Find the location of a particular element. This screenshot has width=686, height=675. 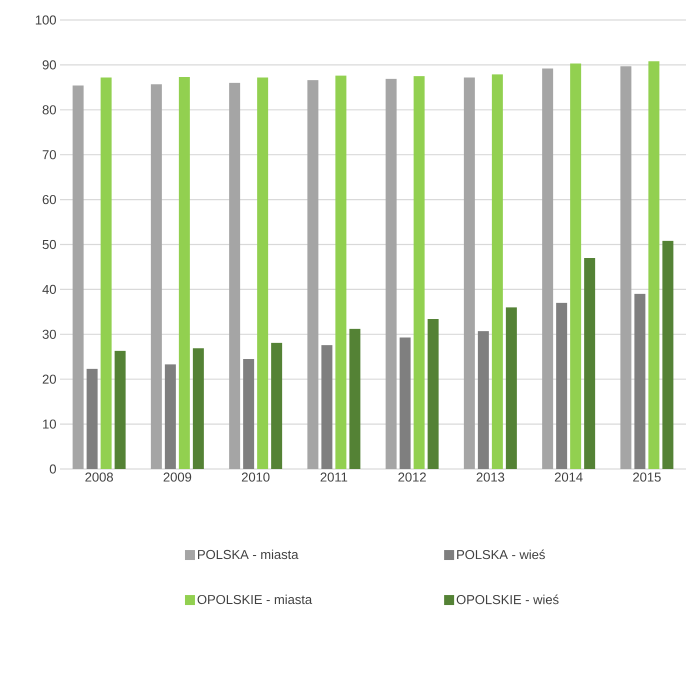

y-tick-label: 100 is located at coordinates (46, 20).